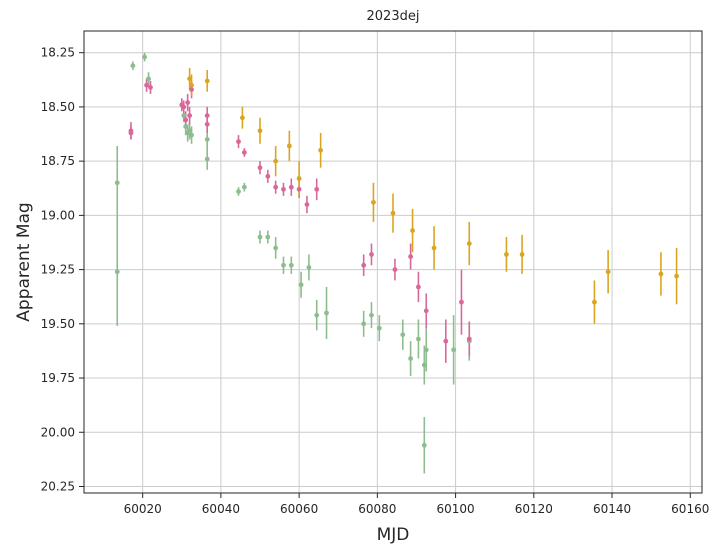  I want to click on y-tick-label: 19.50, so click(58, 324).